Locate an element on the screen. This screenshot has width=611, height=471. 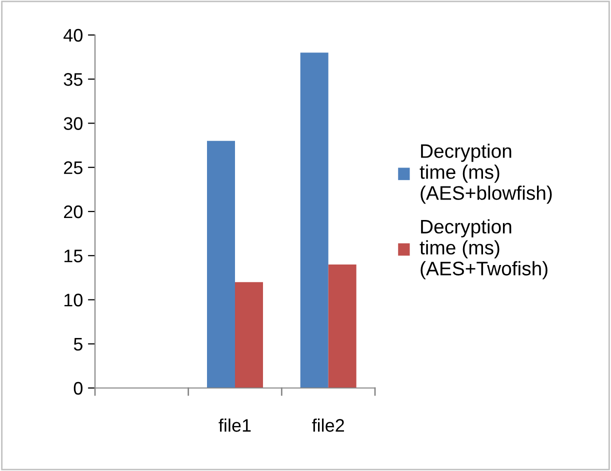
y-tick-label: 30 is located at coordinates (73, 123).